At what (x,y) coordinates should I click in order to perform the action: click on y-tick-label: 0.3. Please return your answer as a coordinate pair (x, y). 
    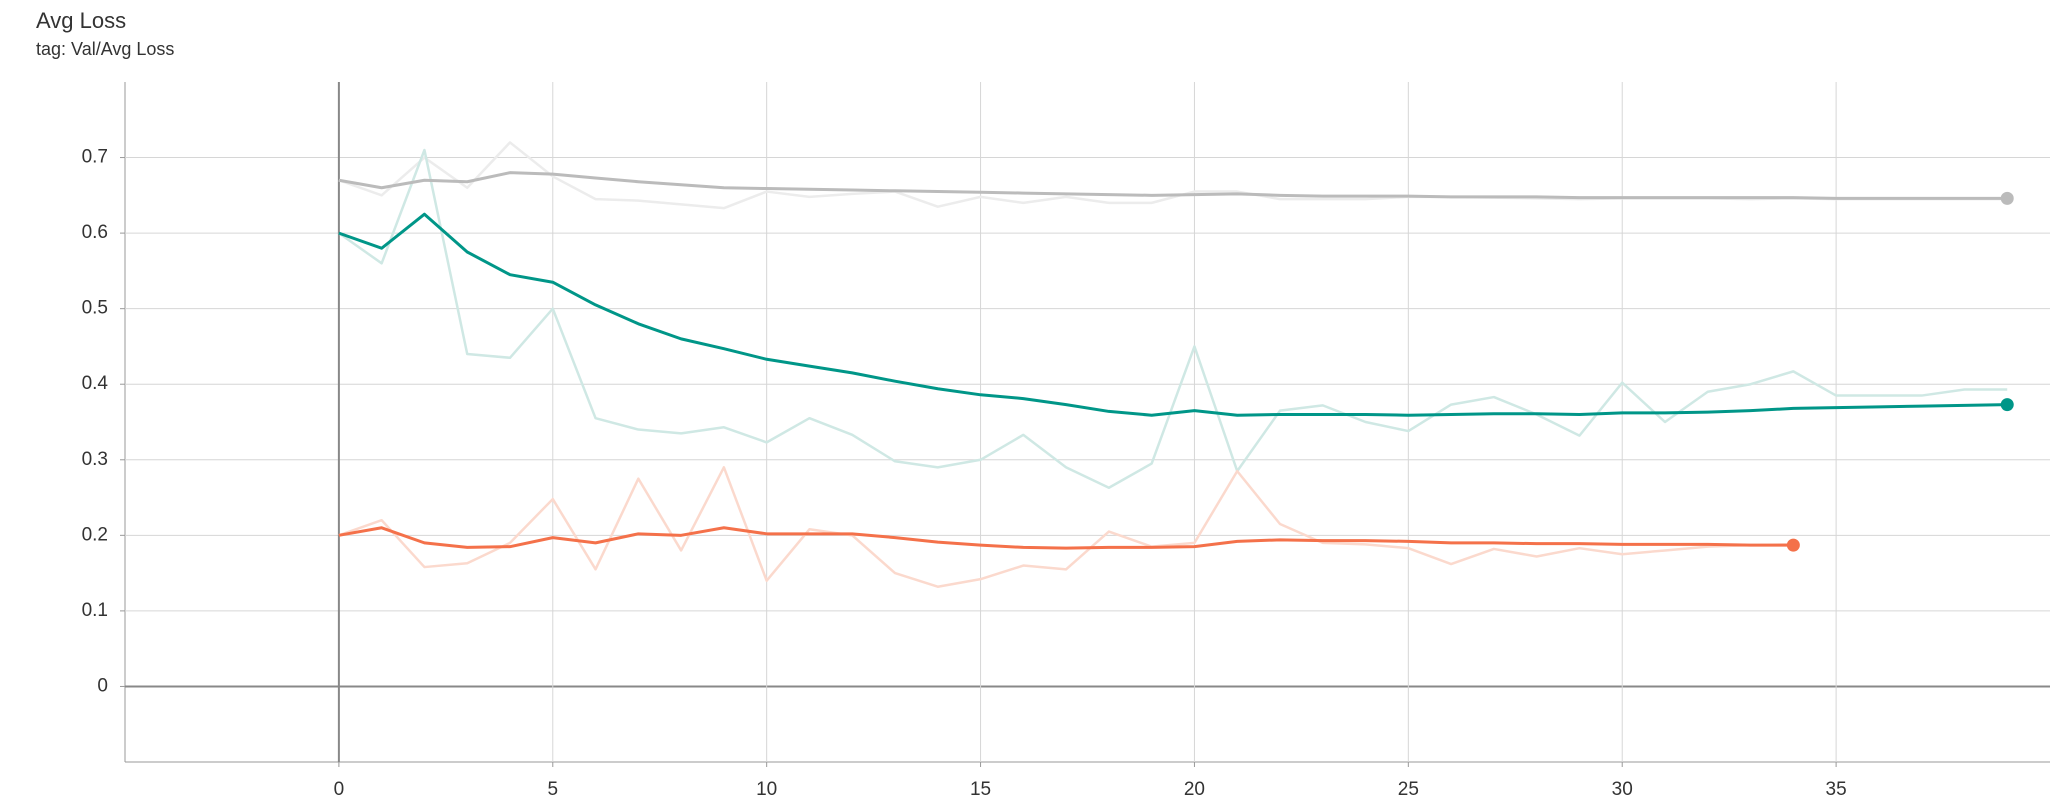
    Looking at the image, I should click on (95, 459).